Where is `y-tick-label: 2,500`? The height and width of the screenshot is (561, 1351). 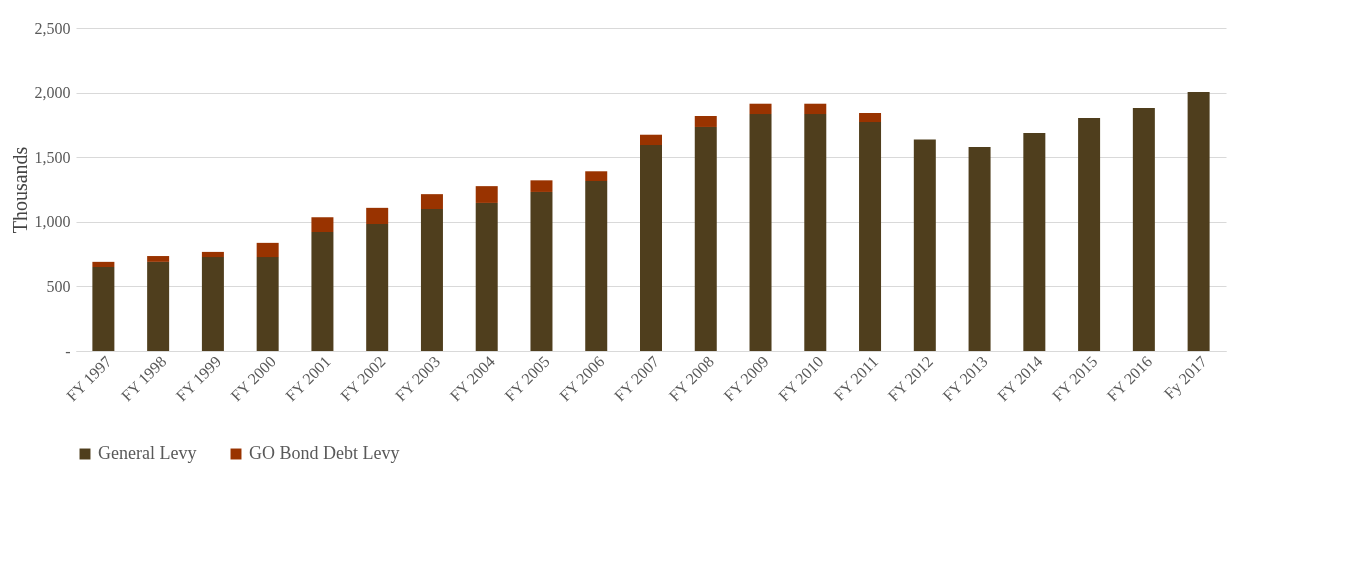 y-tick-label: 2,500 is located at coordinates (52, 28).